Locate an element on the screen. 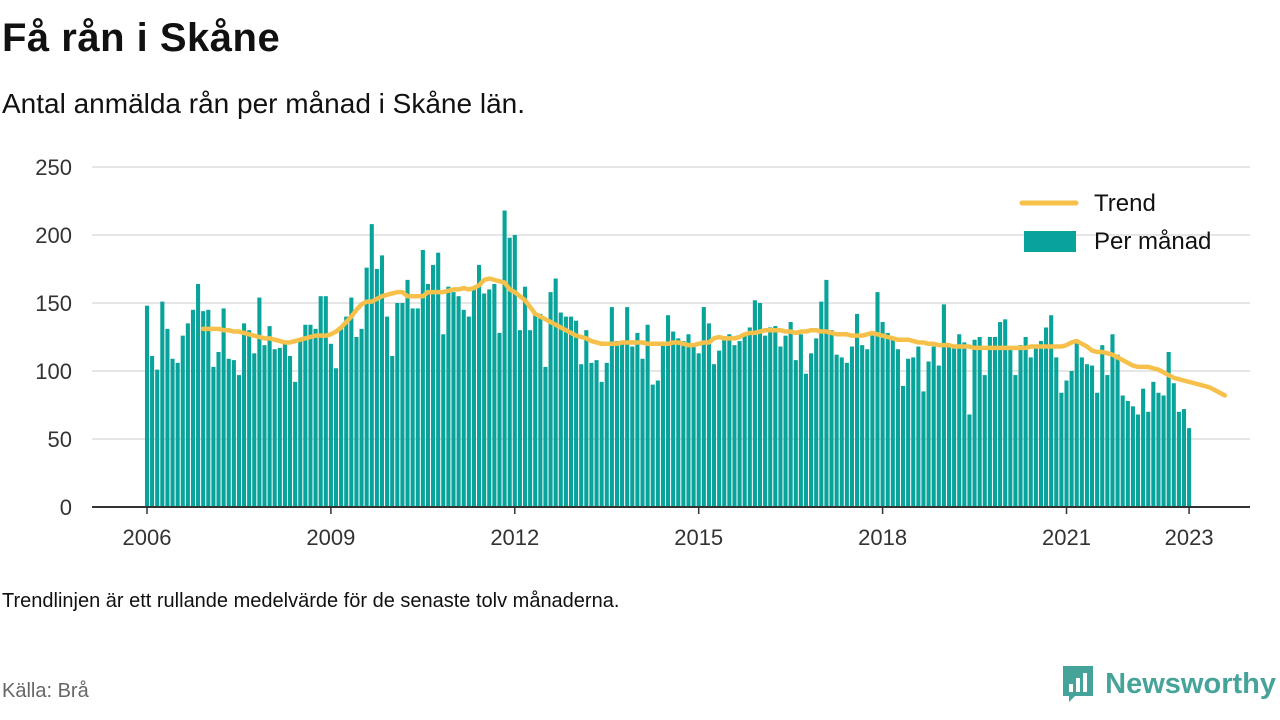 The width and height of the screenshot is (1280, 720). x-tick-label: 2006 is located at coordinates (147, 537).